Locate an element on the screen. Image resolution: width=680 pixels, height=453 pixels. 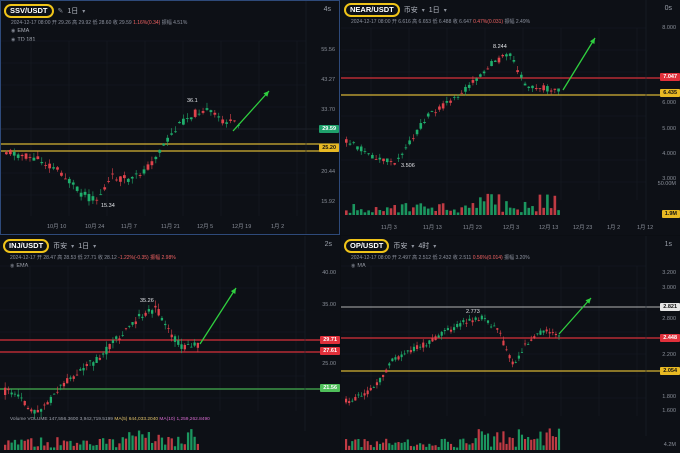
pencil-icon: ✎ is located at coordinates (60, 11).